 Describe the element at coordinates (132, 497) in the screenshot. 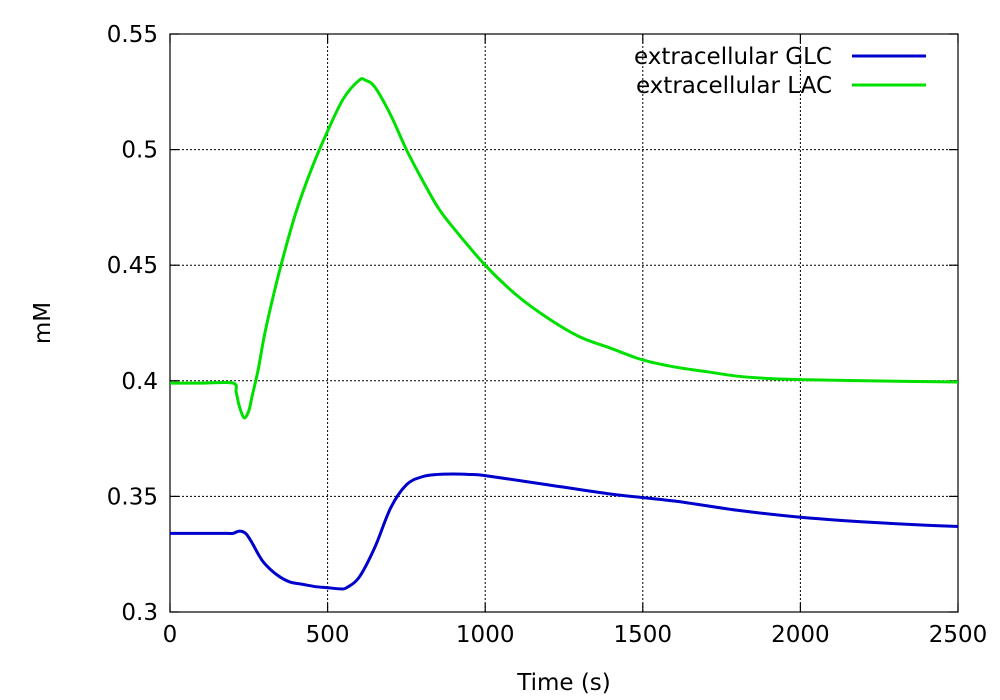

I see `y-tick-label: 0.35` at that location.